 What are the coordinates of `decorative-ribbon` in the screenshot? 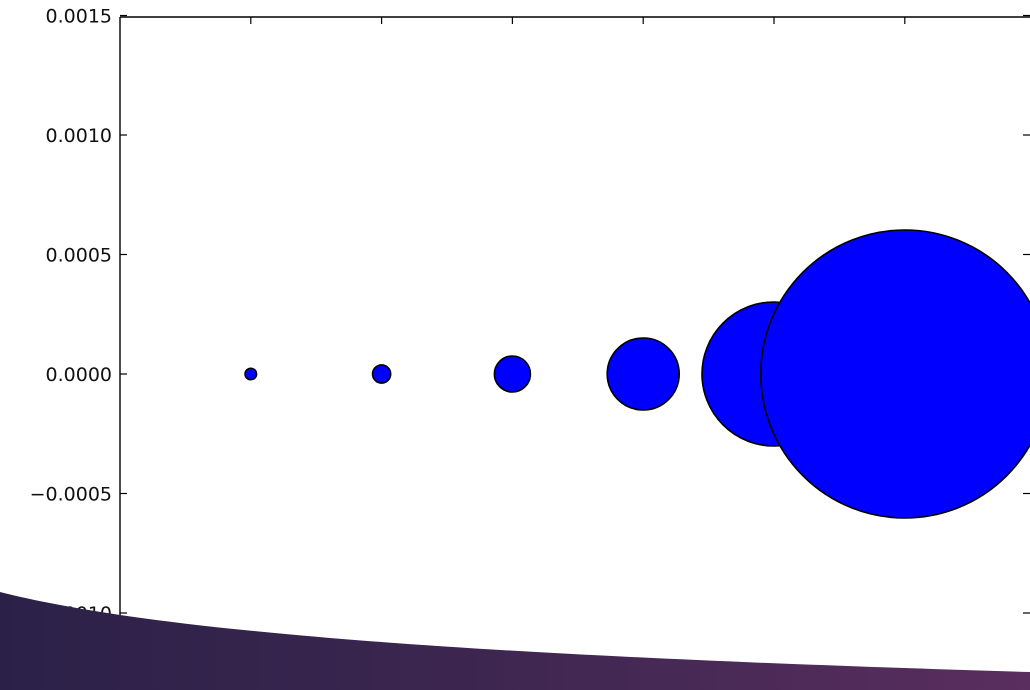 It's located at (515, 641).